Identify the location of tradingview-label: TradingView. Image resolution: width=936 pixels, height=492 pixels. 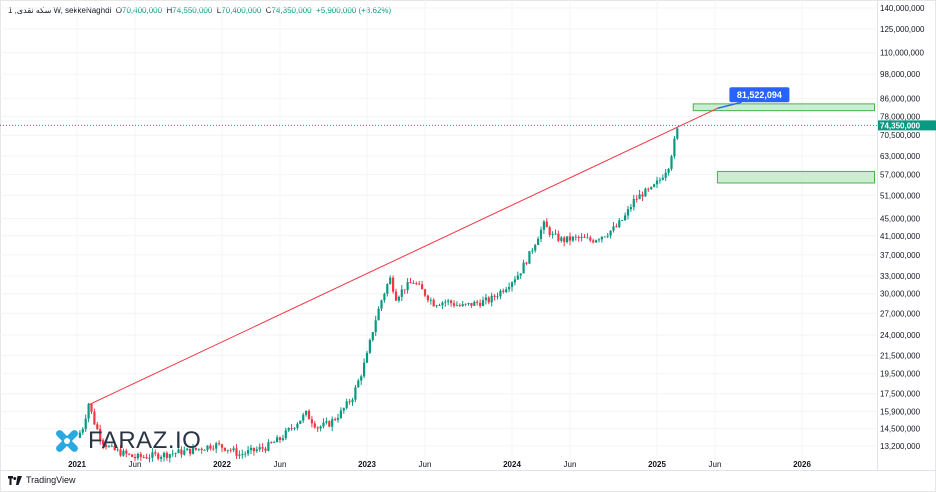
(51, 480).